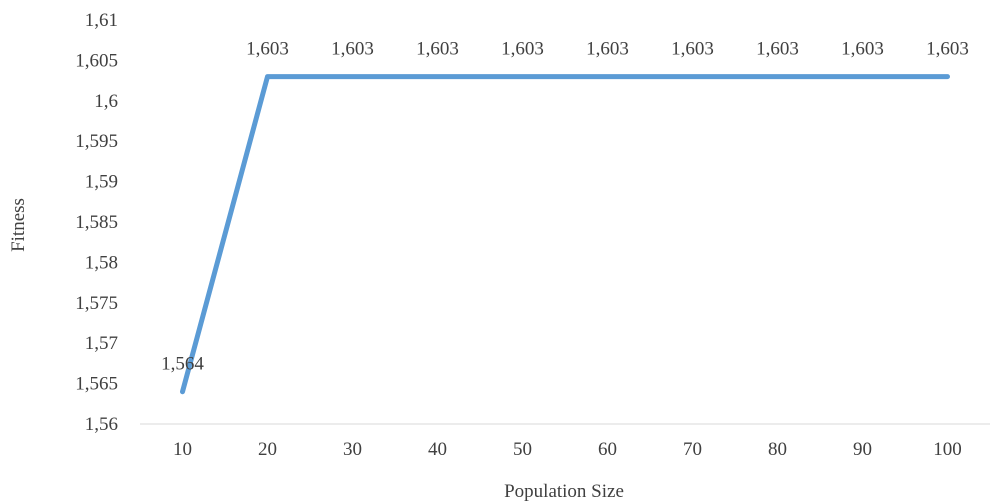 The image size is (990, 504). What do you see at coordinates (101, 343) in the screenshot?
I see `y-tick-label: 1,57` at bounding box center [101, 343].